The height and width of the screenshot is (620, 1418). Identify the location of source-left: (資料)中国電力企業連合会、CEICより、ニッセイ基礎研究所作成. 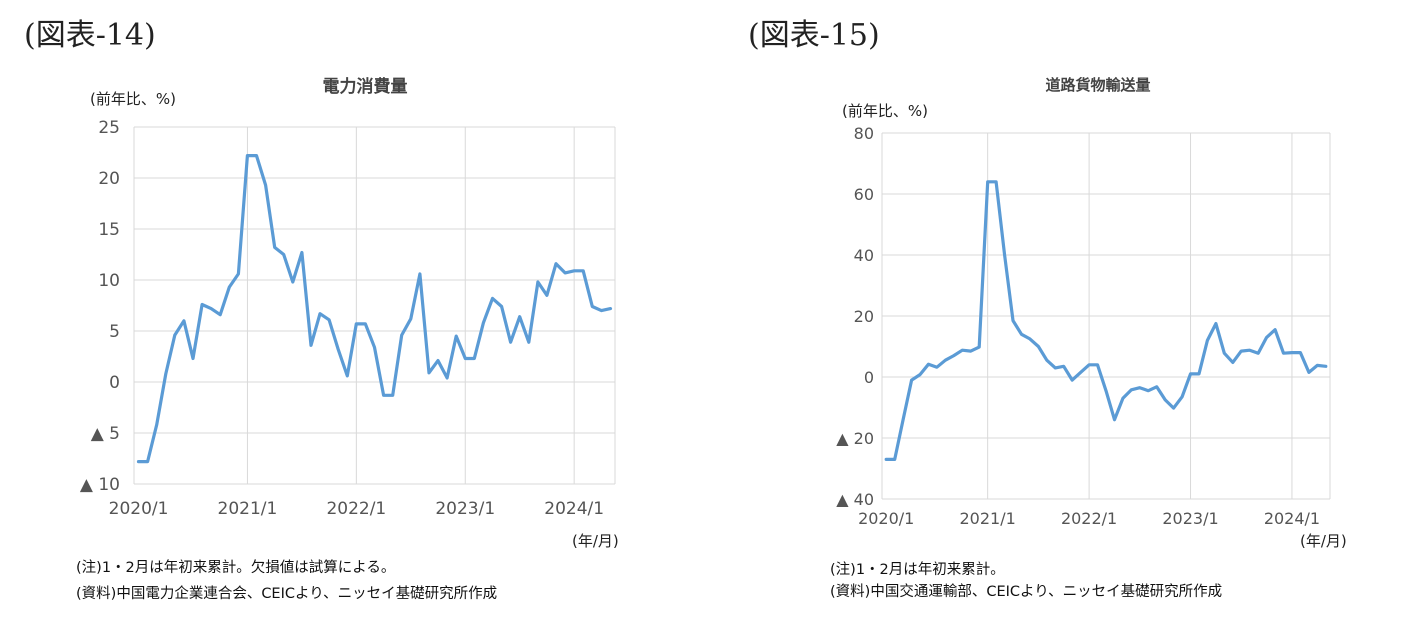
(287, 594).